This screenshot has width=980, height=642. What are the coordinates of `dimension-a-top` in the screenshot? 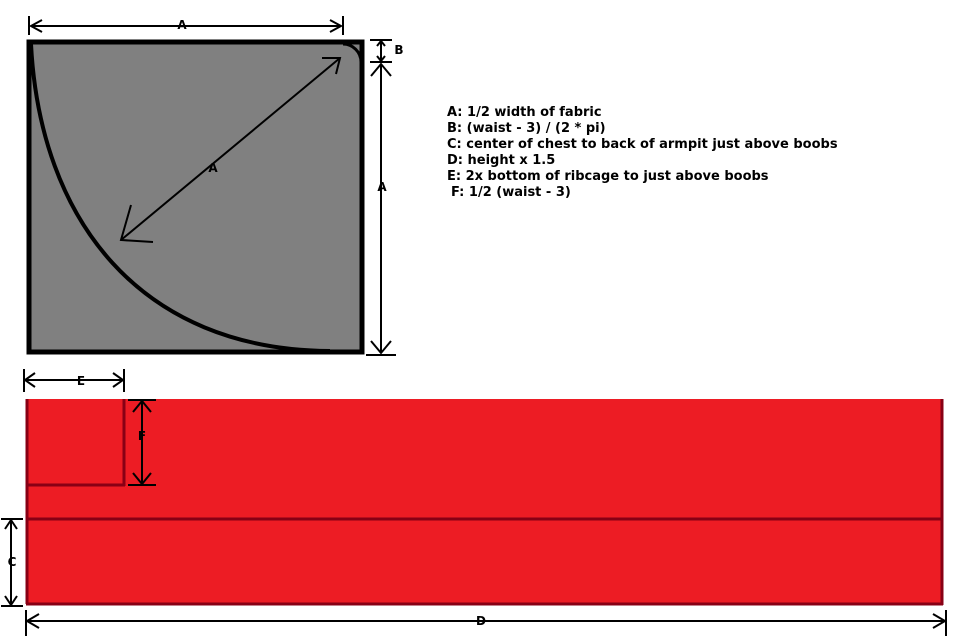 It's located at (186, 25).